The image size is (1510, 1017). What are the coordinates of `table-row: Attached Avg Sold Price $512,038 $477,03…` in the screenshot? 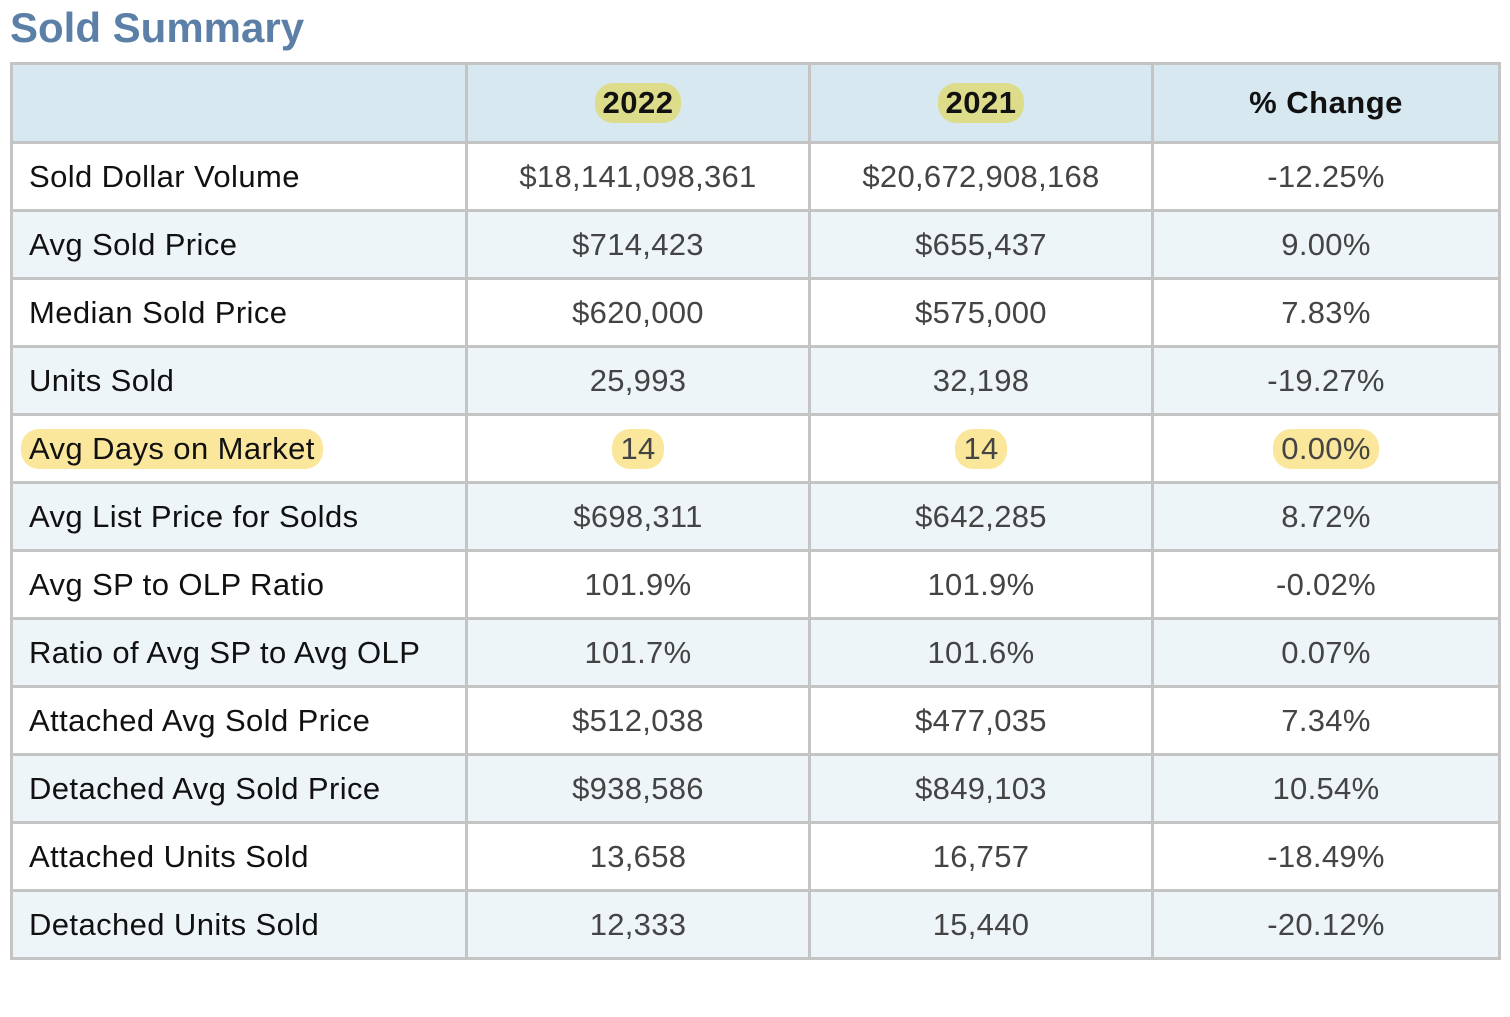 It's located at (755, 720).